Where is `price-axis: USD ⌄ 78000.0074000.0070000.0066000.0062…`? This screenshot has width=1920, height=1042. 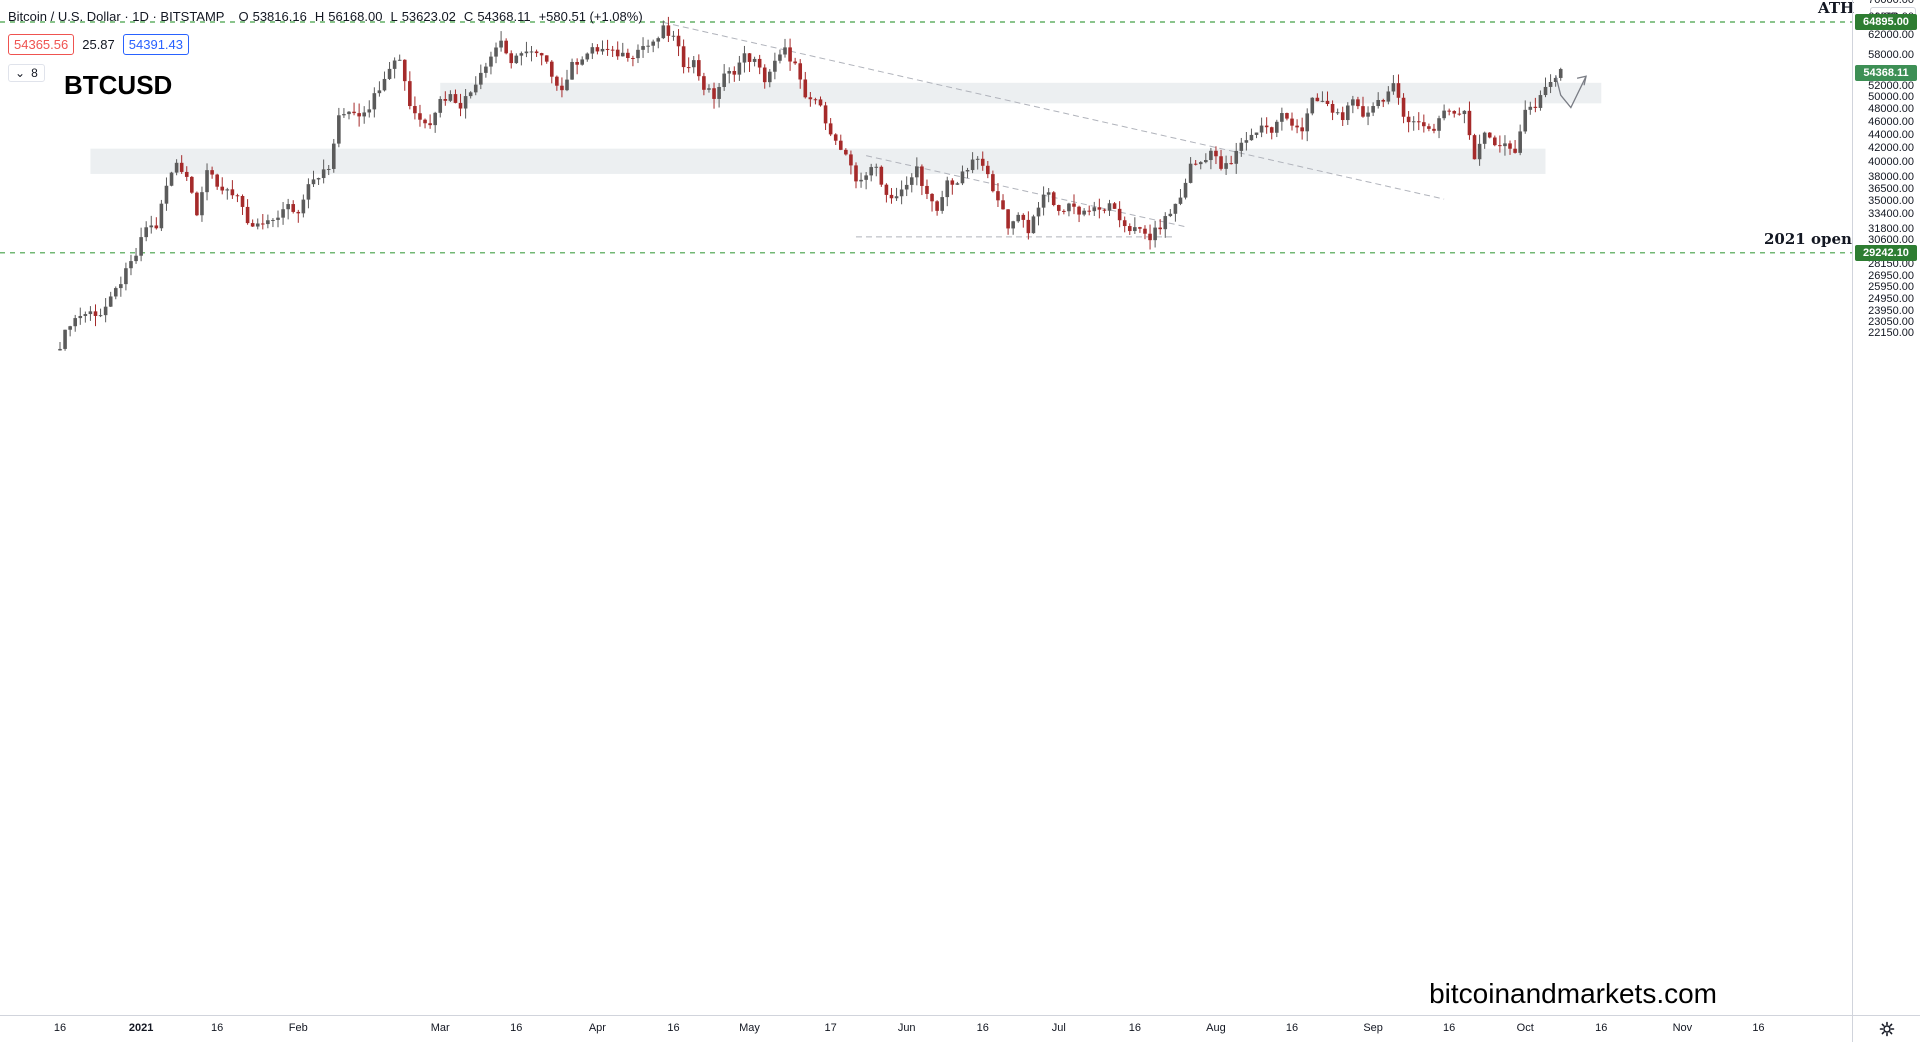
price-axis: USD ⌄ 78000.0074000.0070000.0066000.0062… is located at coordinates (1886, 507).